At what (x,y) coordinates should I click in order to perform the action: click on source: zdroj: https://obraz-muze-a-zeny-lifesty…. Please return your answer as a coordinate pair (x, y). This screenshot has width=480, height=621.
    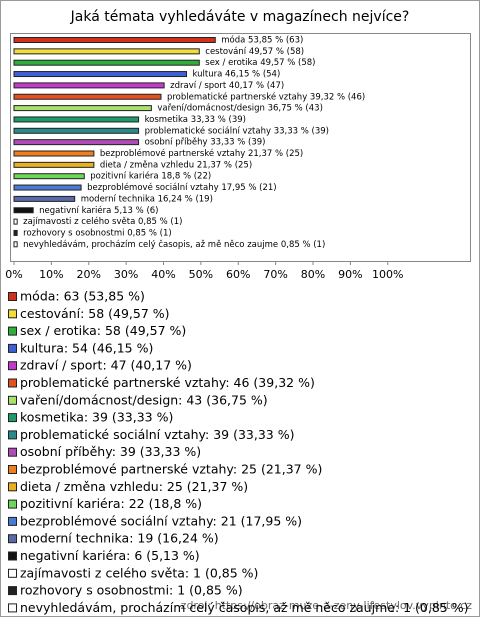
    Looking at the image, I should click on (327, 605).